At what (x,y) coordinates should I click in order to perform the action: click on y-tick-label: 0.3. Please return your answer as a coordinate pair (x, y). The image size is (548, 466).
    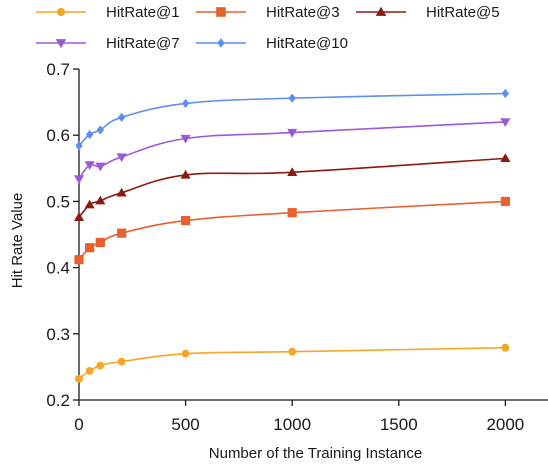
    Looking at the image, I should click on (58, 334).